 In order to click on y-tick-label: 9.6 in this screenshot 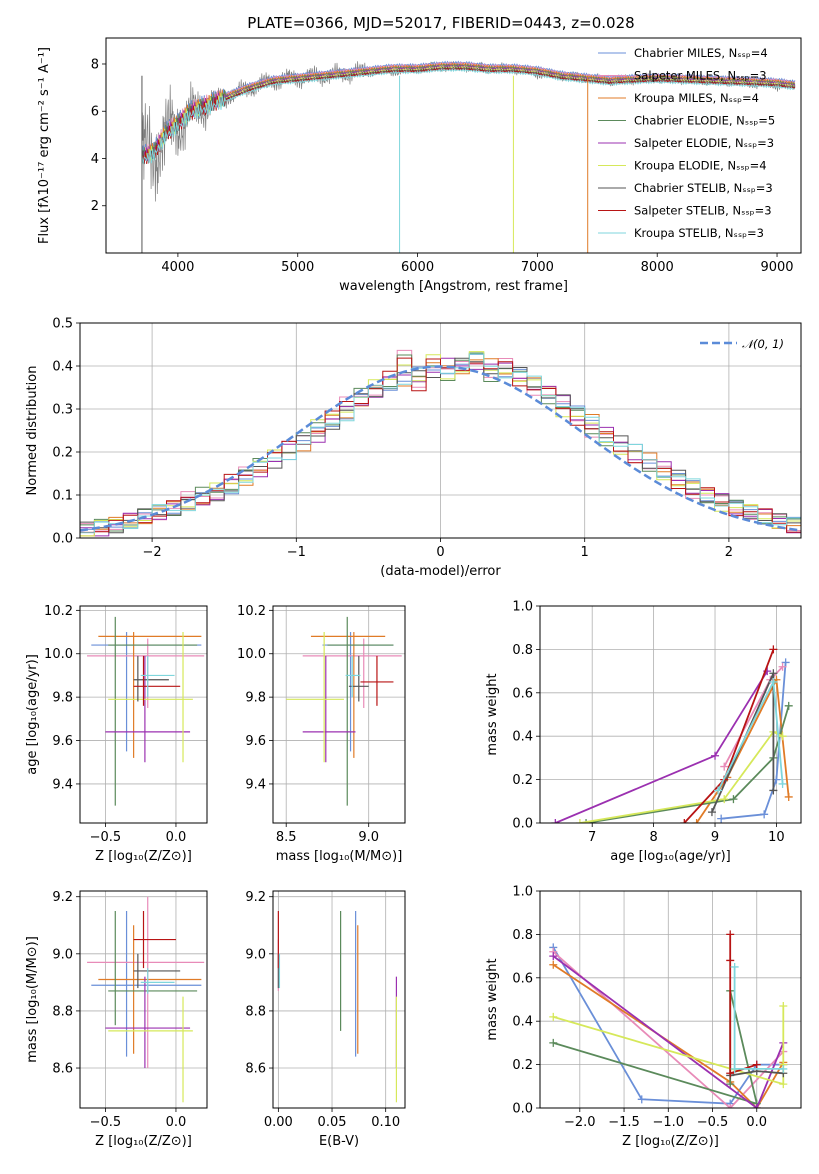, I will do `click(255, 741)`.